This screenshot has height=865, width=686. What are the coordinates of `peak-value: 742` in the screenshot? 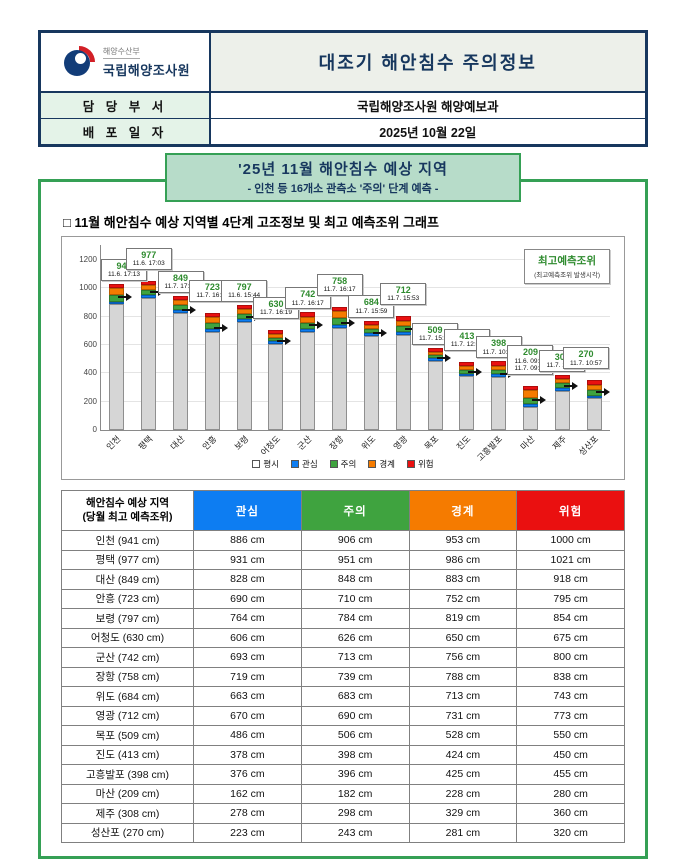 It's located at (308, 294).